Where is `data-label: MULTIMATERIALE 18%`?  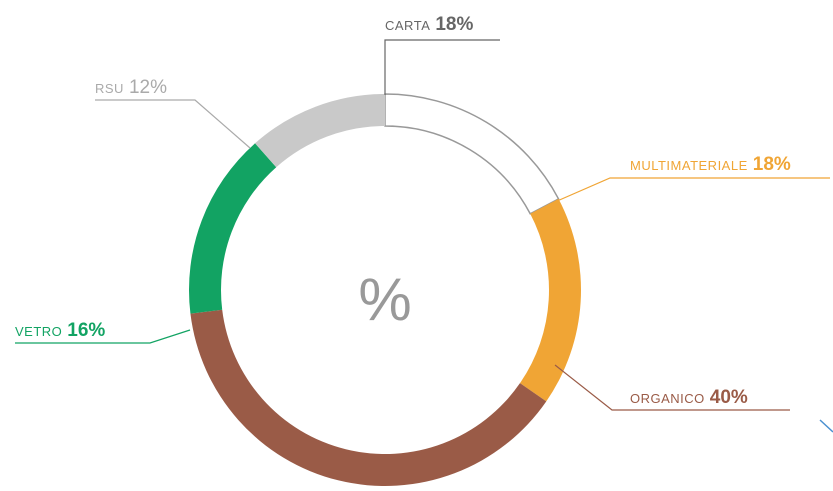
data-label: MULTIMATERIALE 18% is located at coordinates (710, 164).